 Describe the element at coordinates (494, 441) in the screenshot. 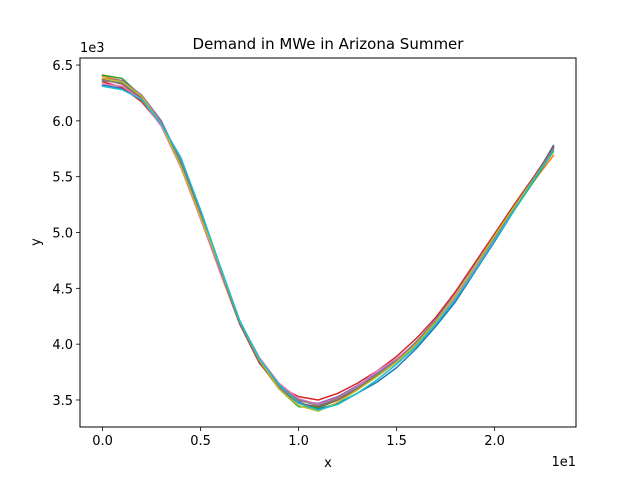

I see `x-tick-label: 2.0` at that location.